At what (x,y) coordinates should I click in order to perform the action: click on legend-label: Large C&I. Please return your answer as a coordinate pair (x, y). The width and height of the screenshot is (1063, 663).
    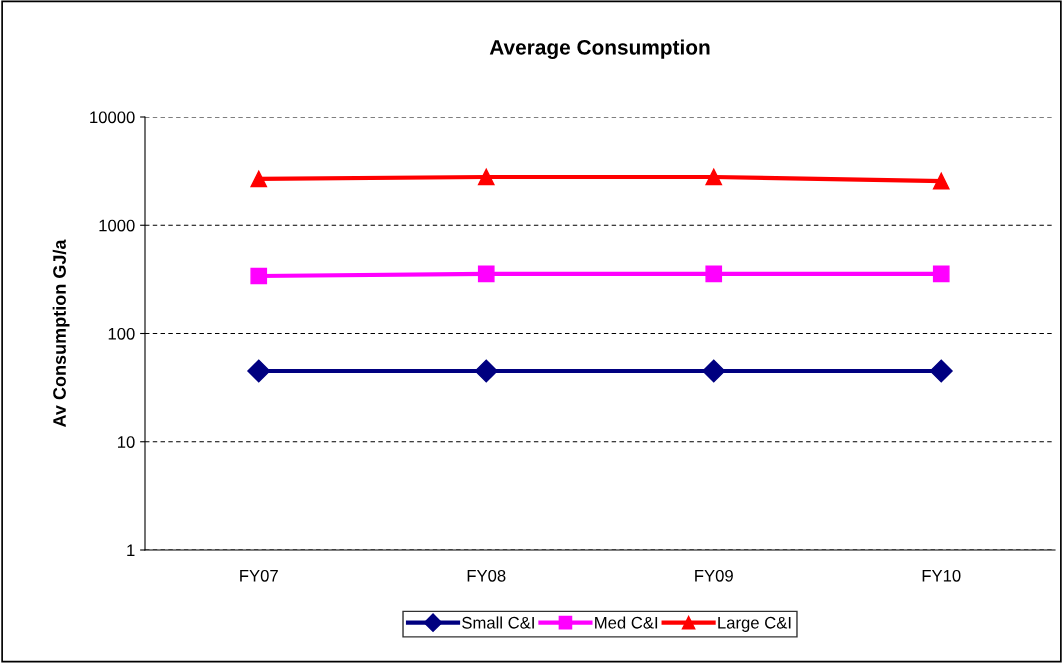
    Looking at the image, I should click on (754, 624).